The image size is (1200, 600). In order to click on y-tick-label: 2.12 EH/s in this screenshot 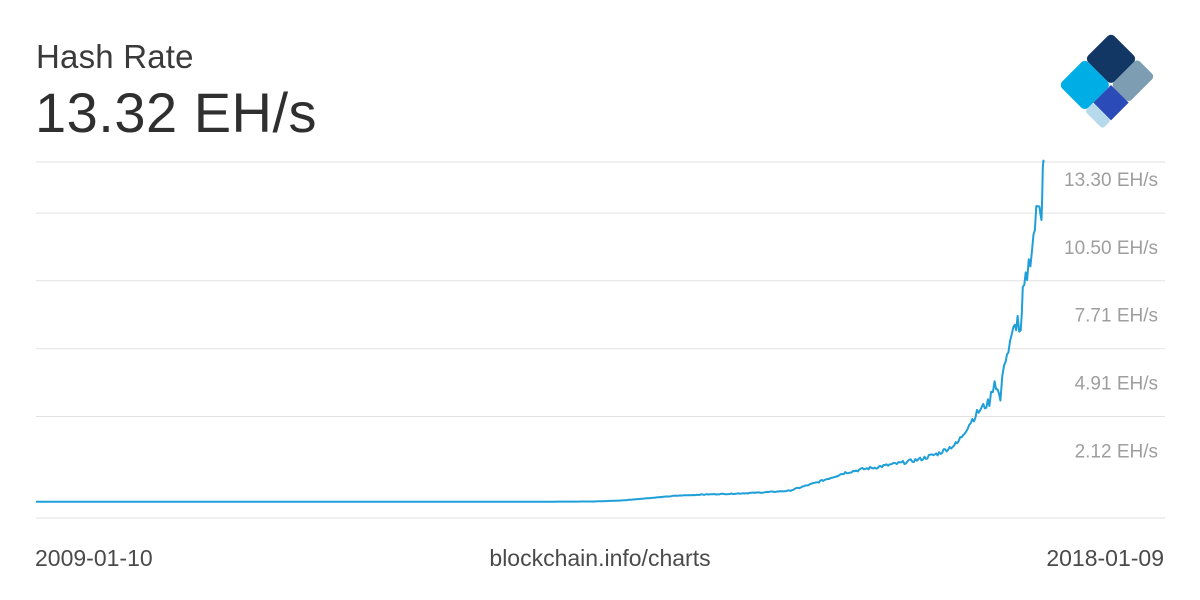, I will do `click(1116, 451)`.